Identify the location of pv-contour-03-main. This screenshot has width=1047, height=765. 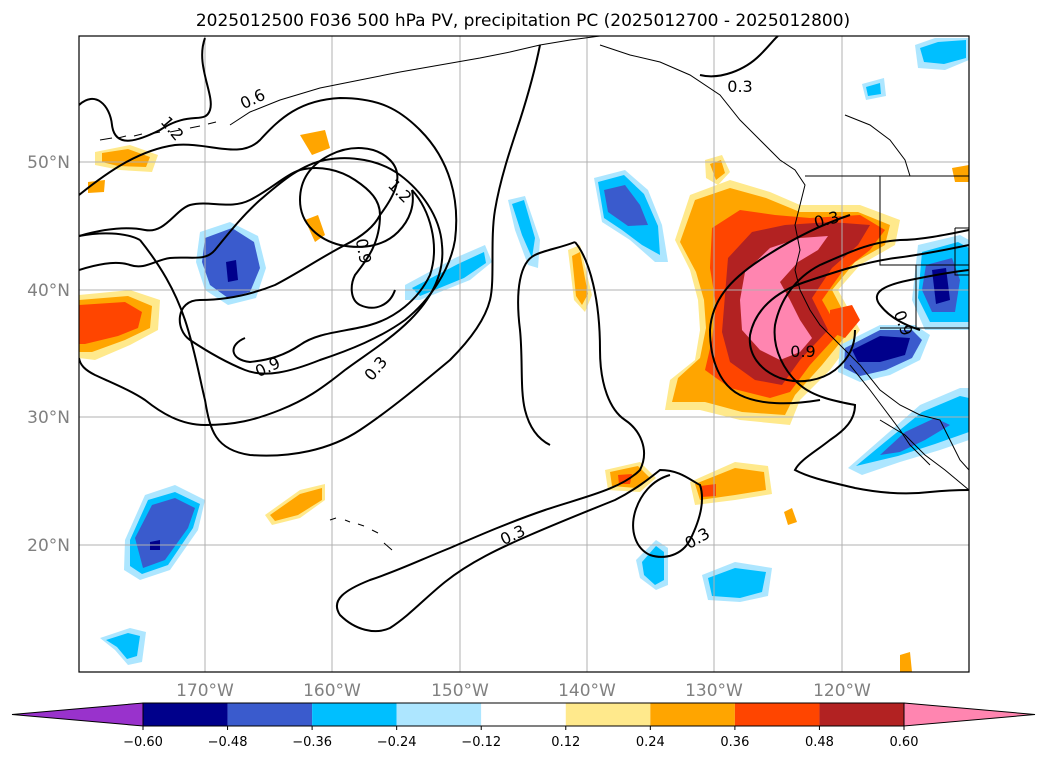
(237, 238).